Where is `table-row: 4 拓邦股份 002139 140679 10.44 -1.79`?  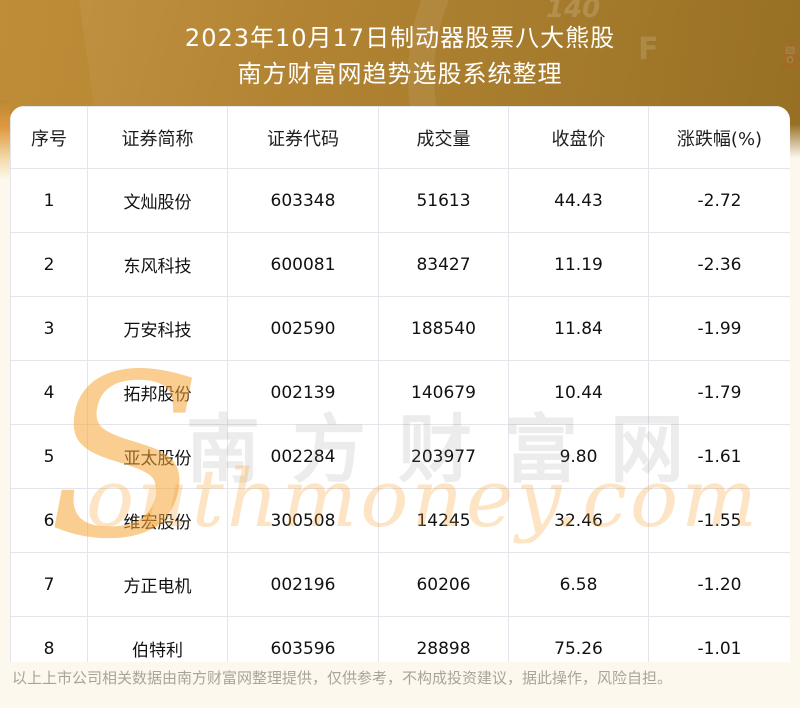 table-row: 4 拓邦股份 002139 140679 10.44 -1.79 is located at coordinates (400, 392).